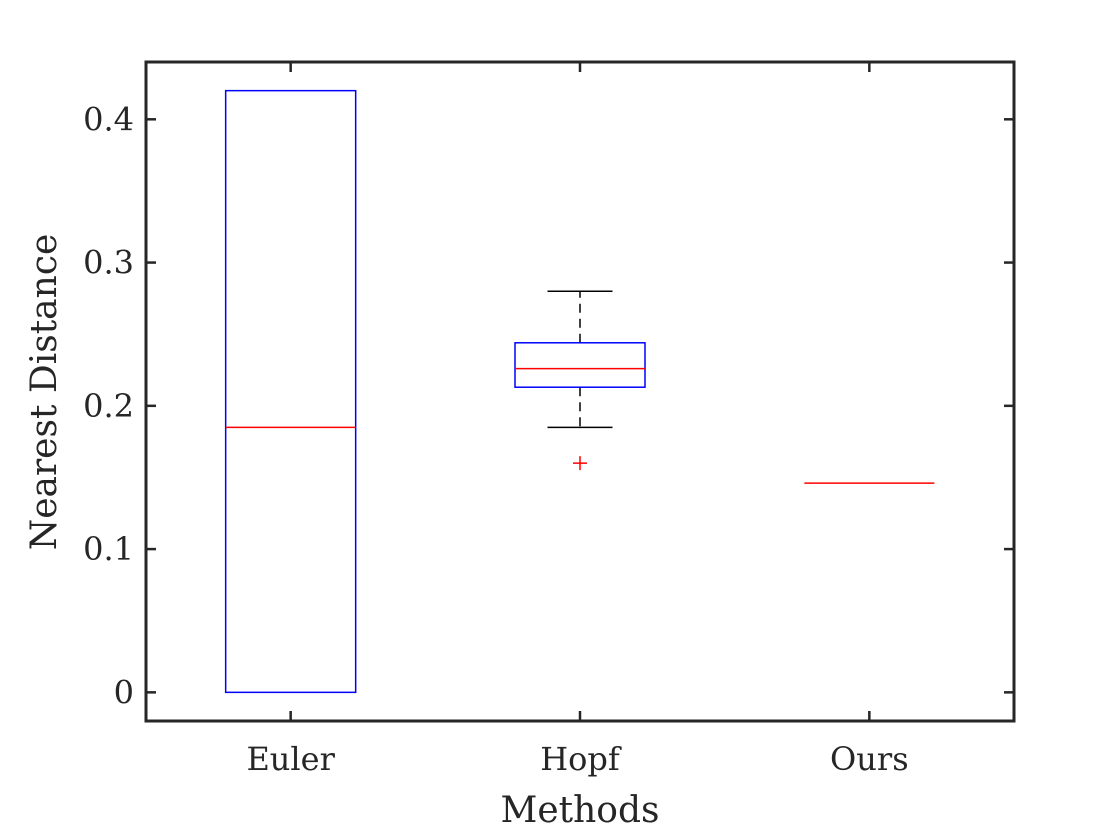 This screenshot has width=1120, height=840. I want to click on y-tick-label: 0.3, so click(108, 263).